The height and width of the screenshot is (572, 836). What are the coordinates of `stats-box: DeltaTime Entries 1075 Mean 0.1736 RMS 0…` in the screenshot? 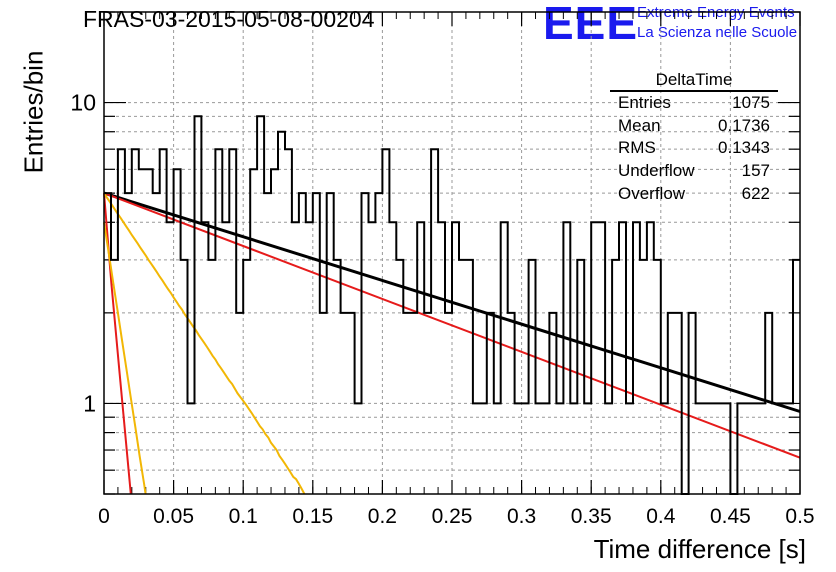 It's located at (694, 138).